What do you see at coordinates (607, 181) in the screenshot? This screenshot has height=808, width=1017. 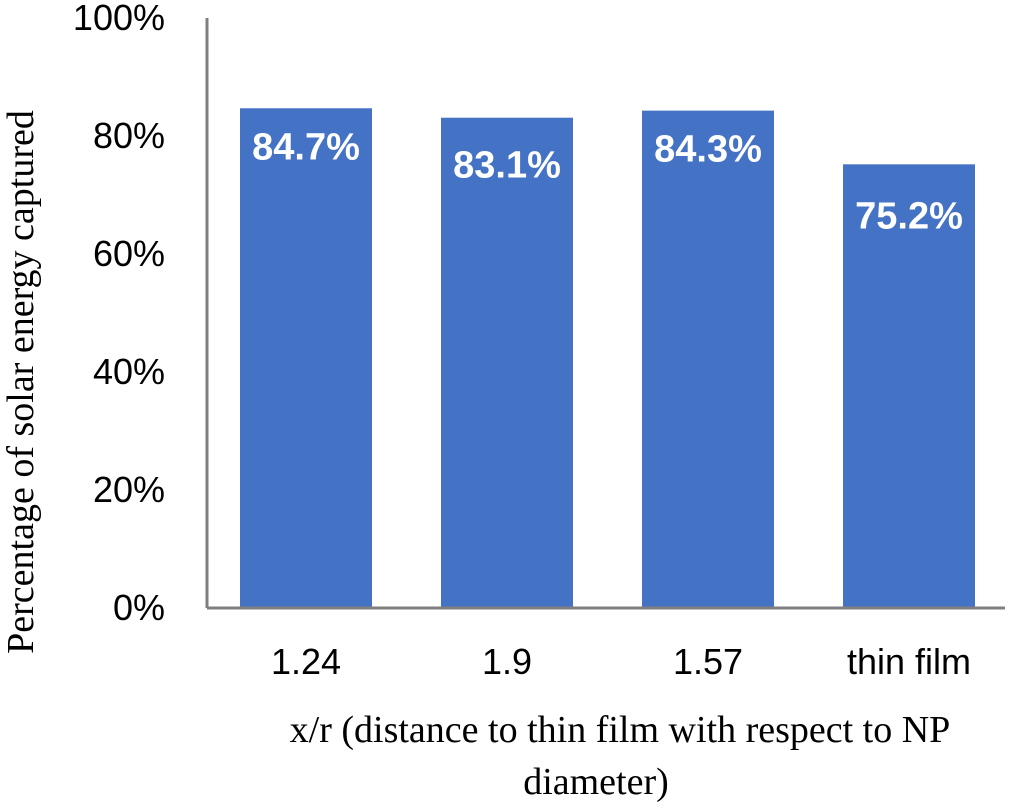 I see `data-labels: 84.7% 83.1% 84.3% 75.2%` at bounding box center [607, 181].